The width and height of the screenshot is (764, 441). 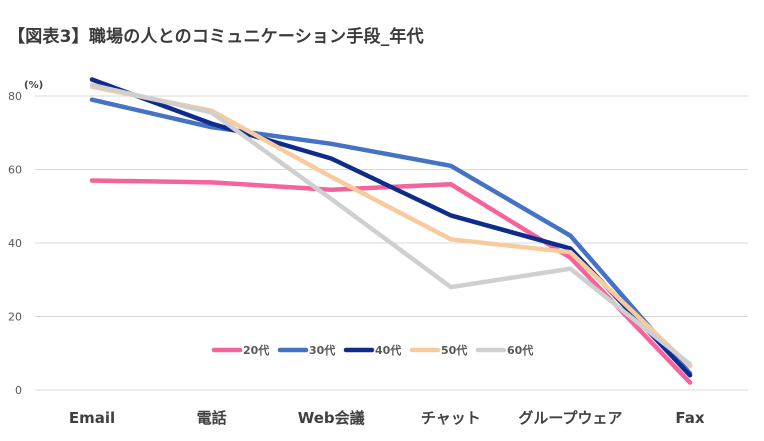 I want to click on x-category-label: 電話, so click(x=212, y=418).